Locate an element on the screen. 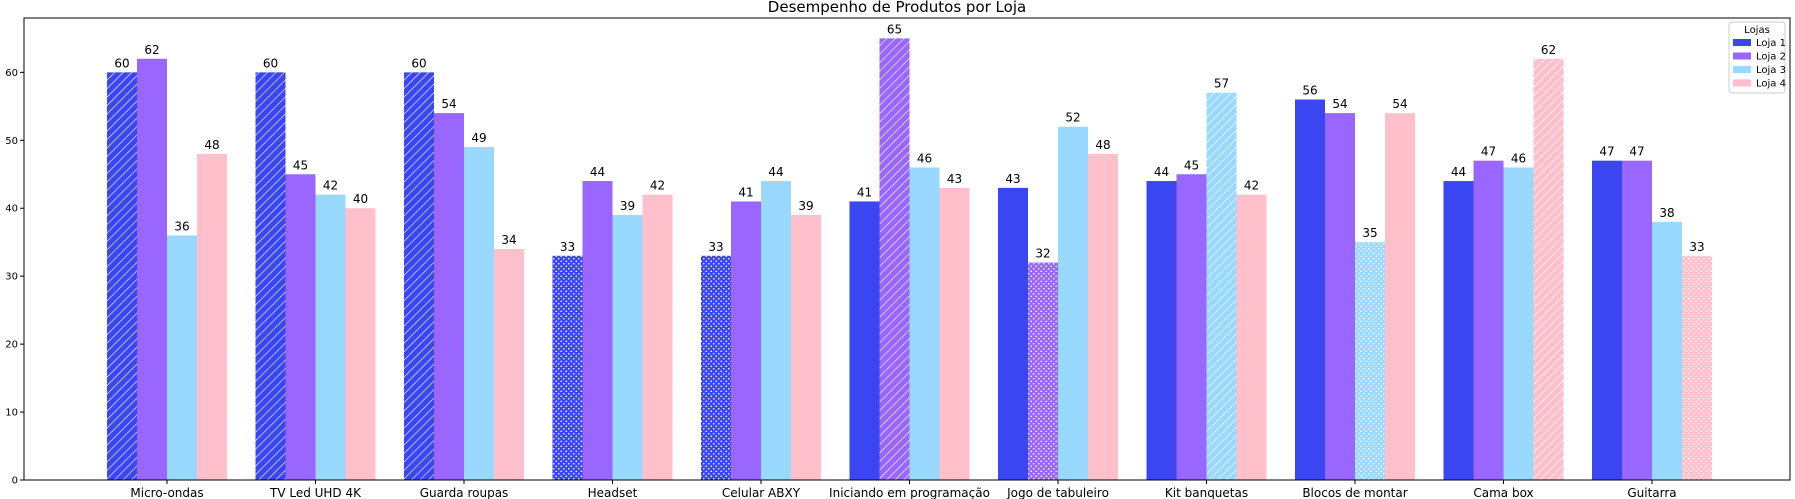 The height and width of the screenshot is (499, 1795). legend-label: Loja 1 is located at coordinates (1771, 43).